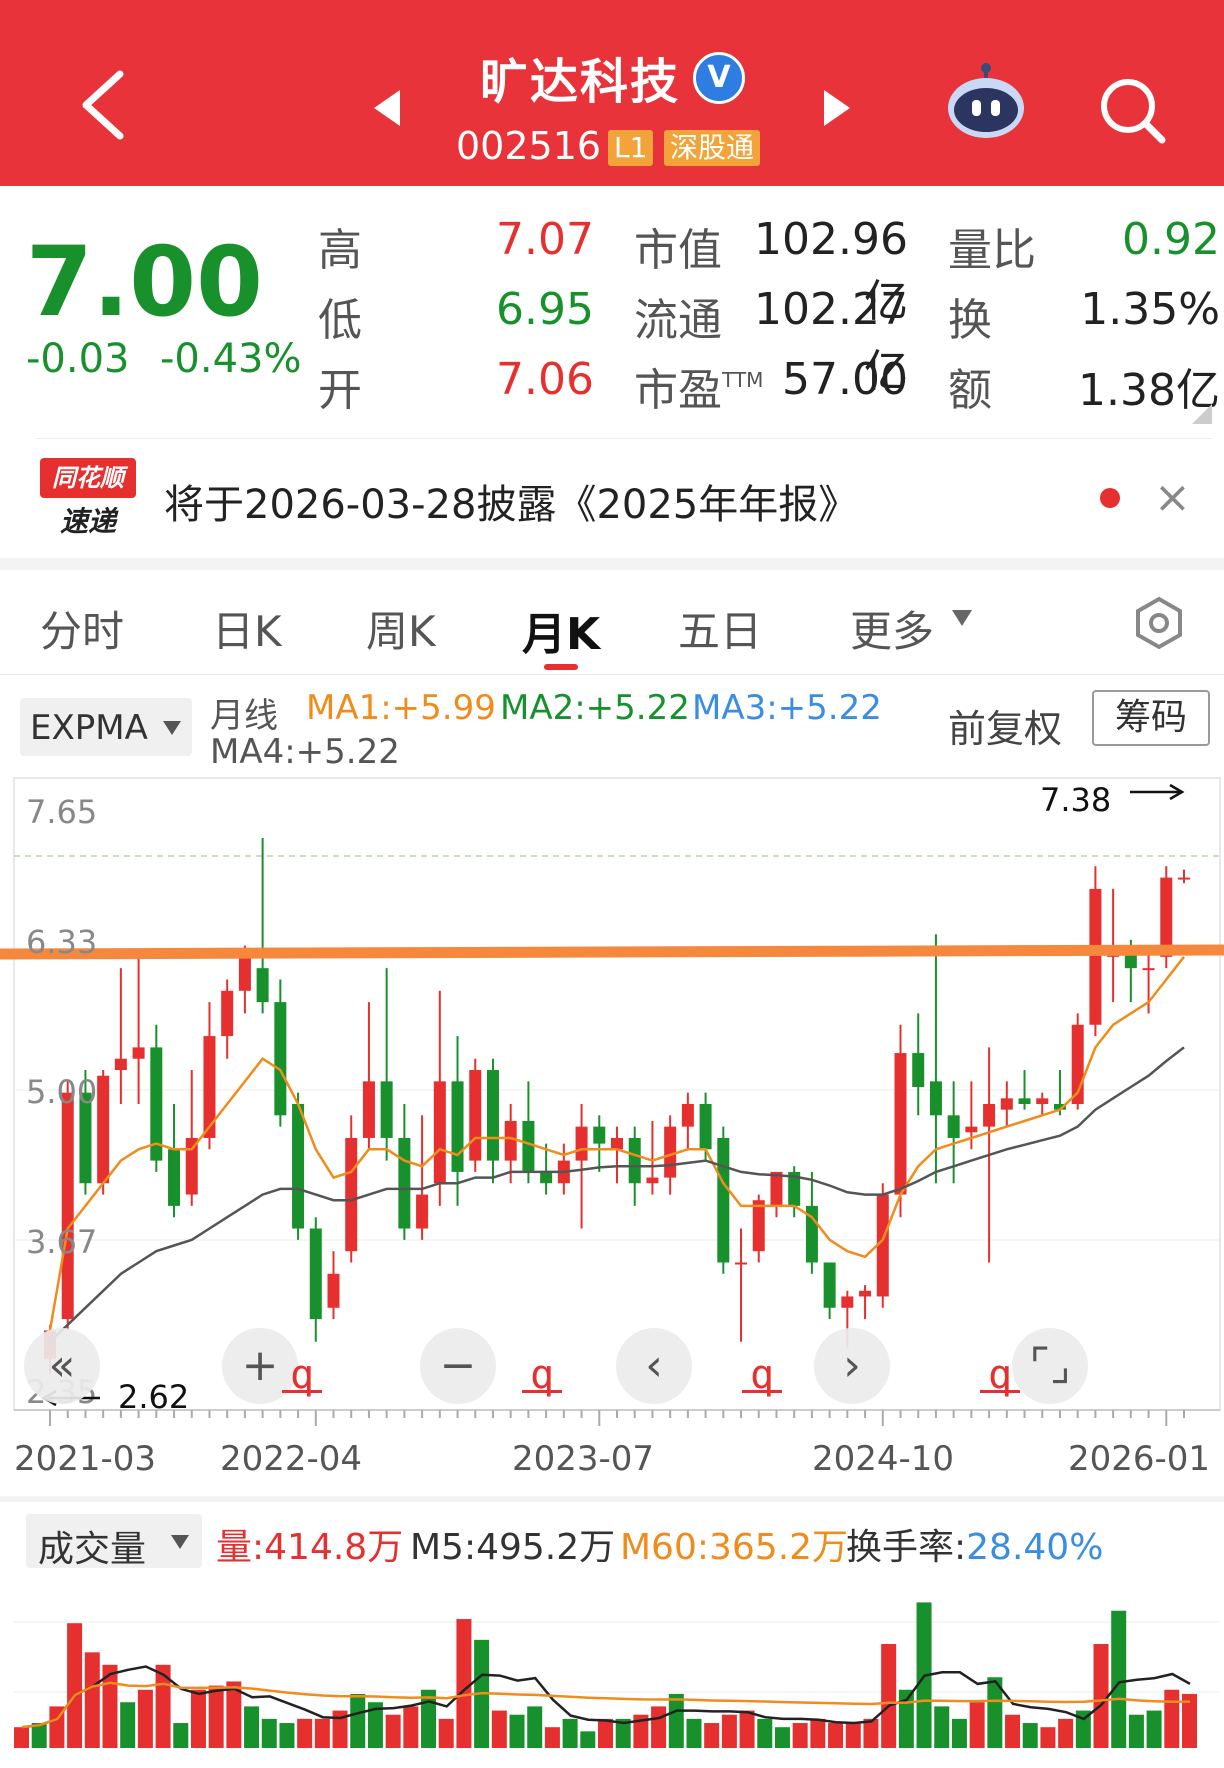 Image resolution: width=1224 pixels, height=1768 pixels. What do you see at coordinates (247, 631) in the screenshot?
I see `tab-daily-k: 日K` at bounding box center [247, 631].